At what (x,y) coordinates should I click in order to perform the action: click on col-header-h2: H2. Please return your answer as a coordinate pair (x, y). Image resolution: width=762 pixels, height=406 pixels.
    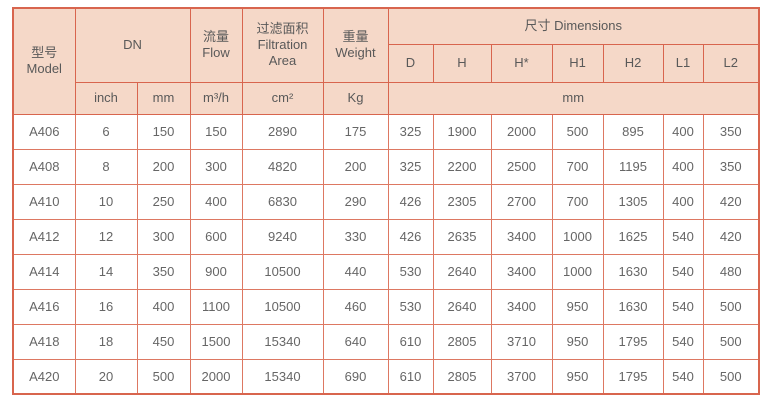
    Looking at the image, I should click on (633, 63).